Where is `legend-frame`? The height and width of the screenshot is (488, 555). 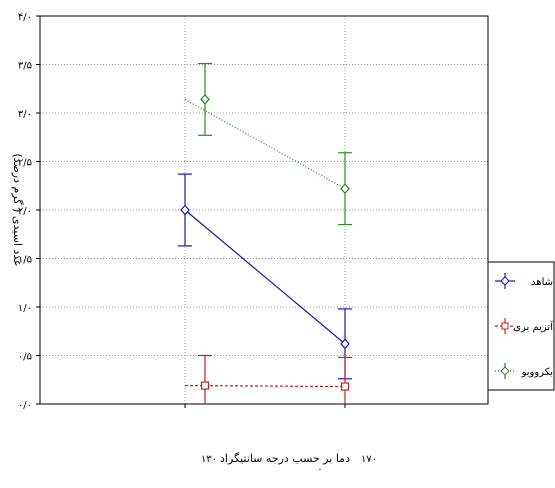
legend-frame is located at coordinates (521, 326).